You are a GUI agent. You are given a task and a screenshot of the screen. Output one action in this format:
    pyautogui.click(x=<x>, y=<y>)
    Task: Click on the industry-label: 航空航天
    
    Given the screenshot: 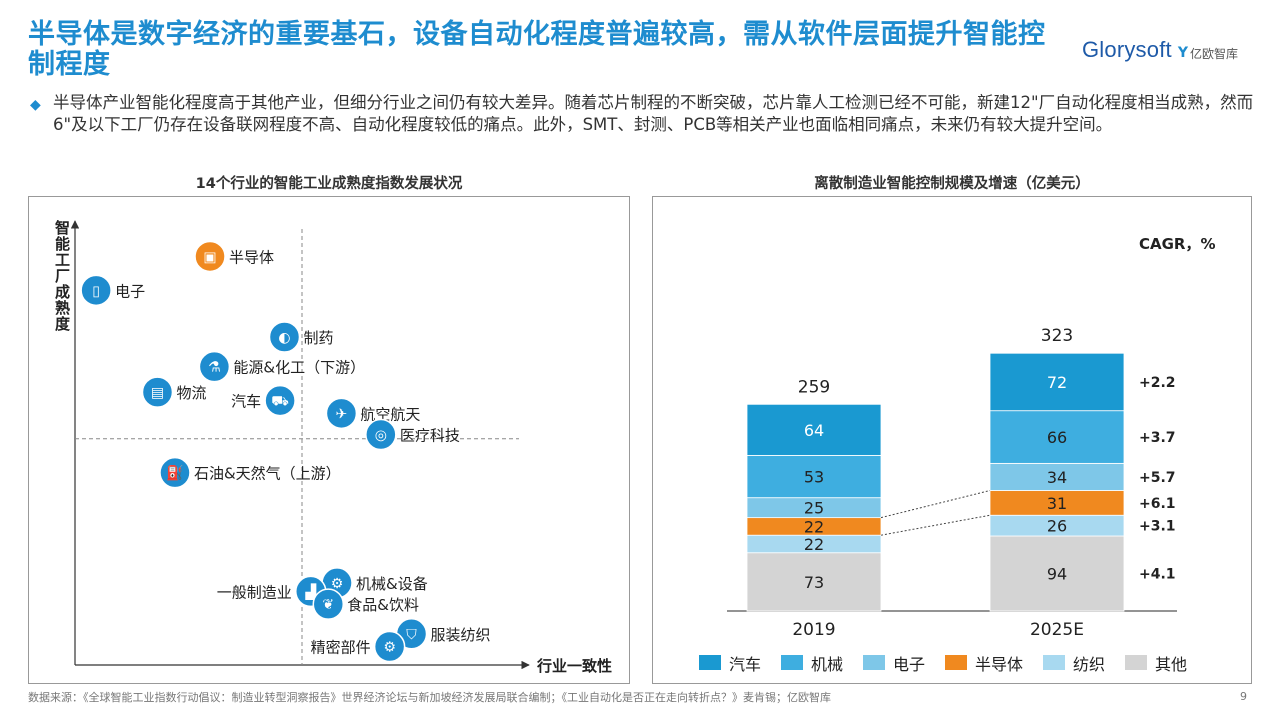 What is the action you would take?
    pyautogui.click(x=390, y=414)
    